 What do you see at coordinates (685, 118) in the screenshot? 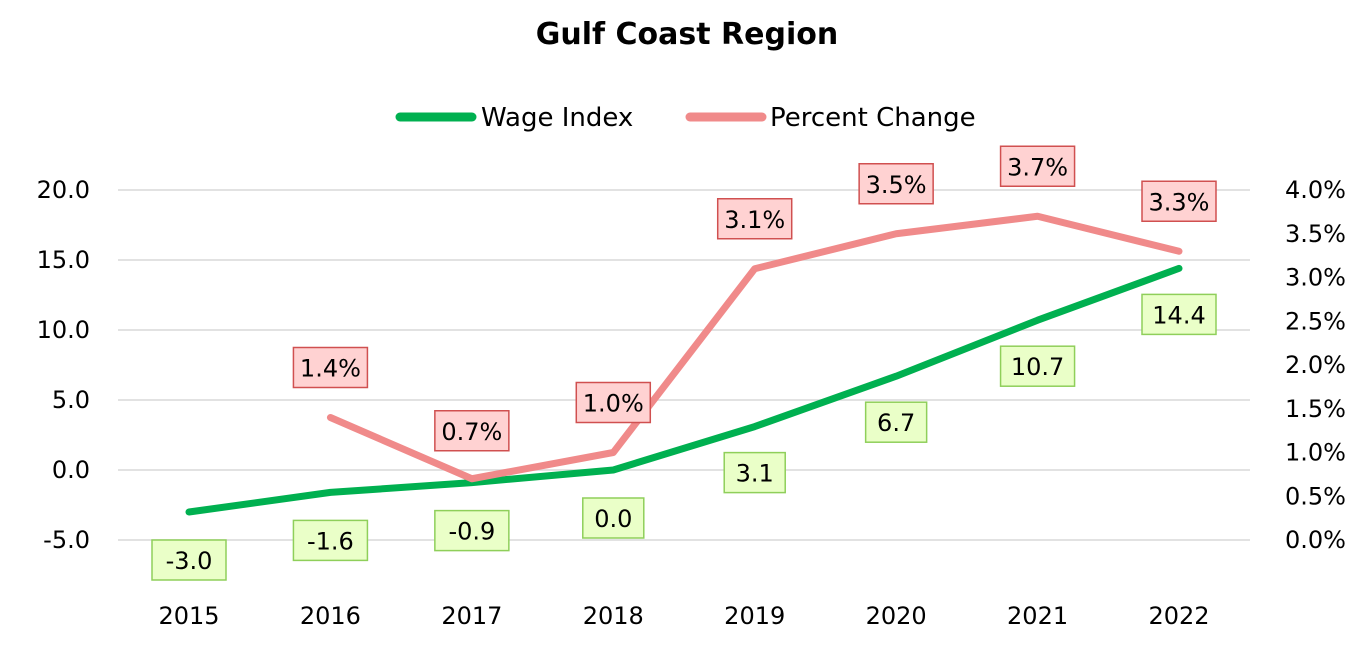
I see `legend: Wage Index Percent Change` at bounding box center [685, 118].